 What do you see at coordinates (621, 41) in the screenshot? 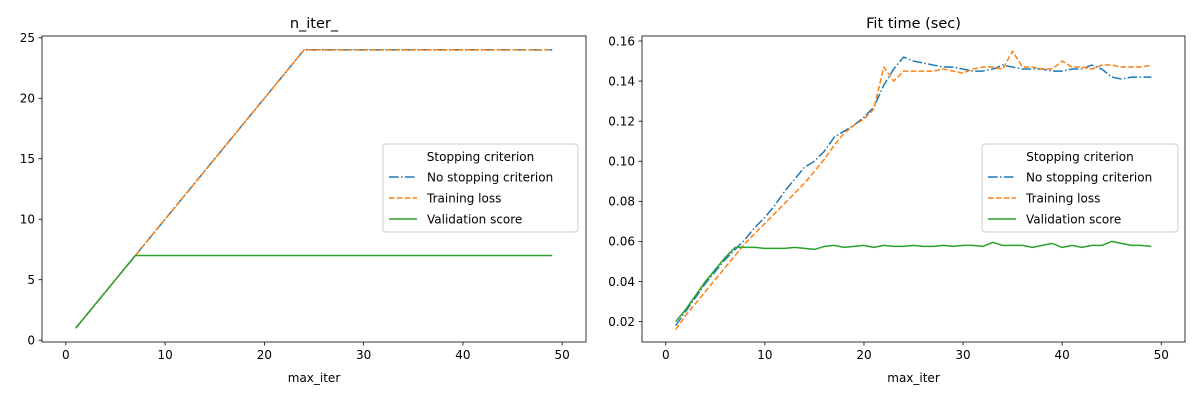
I see `y-tick-label: 0.16` at bounding box center [621, 41].